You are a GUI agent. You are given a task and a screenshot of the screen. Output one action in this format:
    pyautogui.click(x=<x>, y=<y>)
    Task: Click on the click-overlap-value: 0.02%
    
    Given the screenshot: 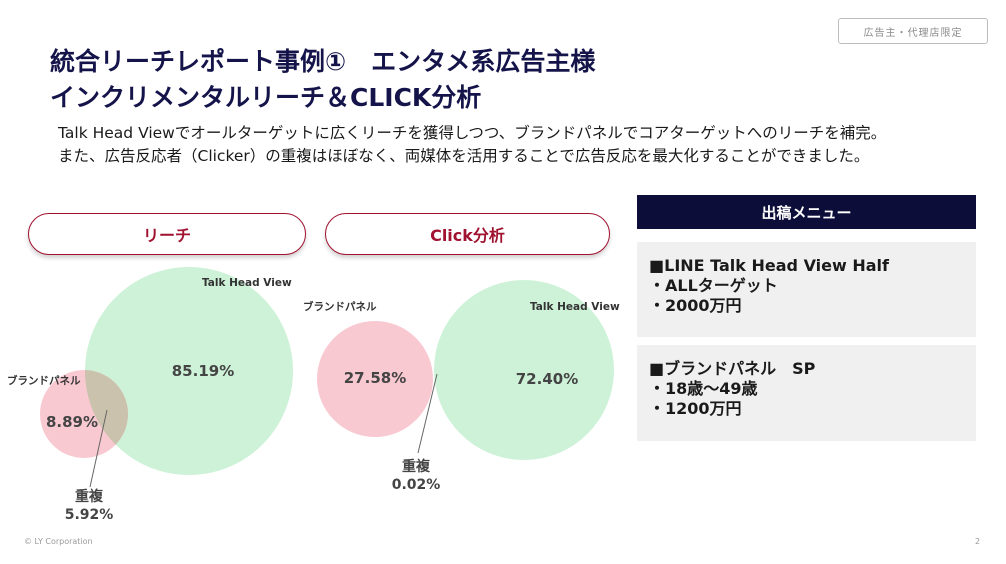 What is the action you would take?
    pyautogui.click(x=416, y=485)
    